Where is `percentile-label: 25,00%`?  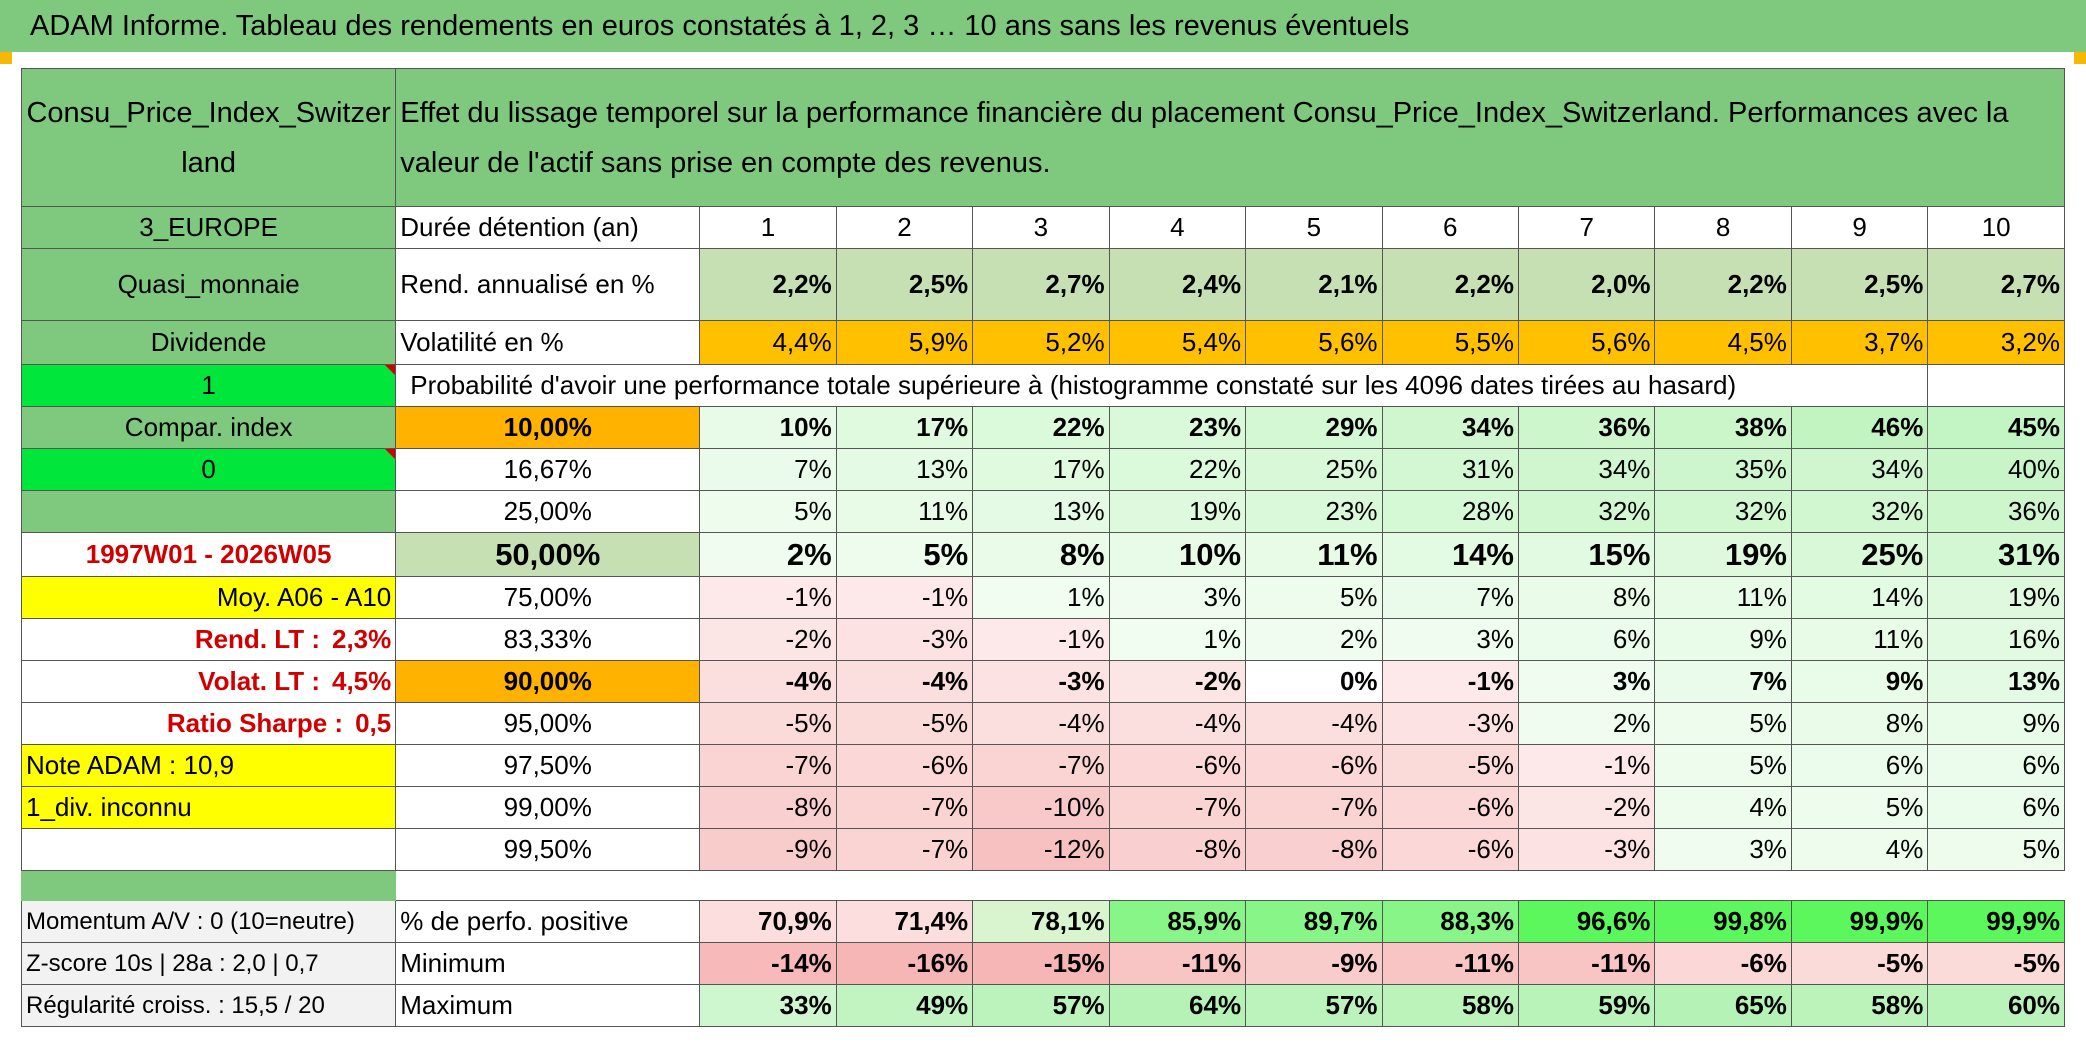 percentile-label: 25,00% is located at coordinates (548, 511).